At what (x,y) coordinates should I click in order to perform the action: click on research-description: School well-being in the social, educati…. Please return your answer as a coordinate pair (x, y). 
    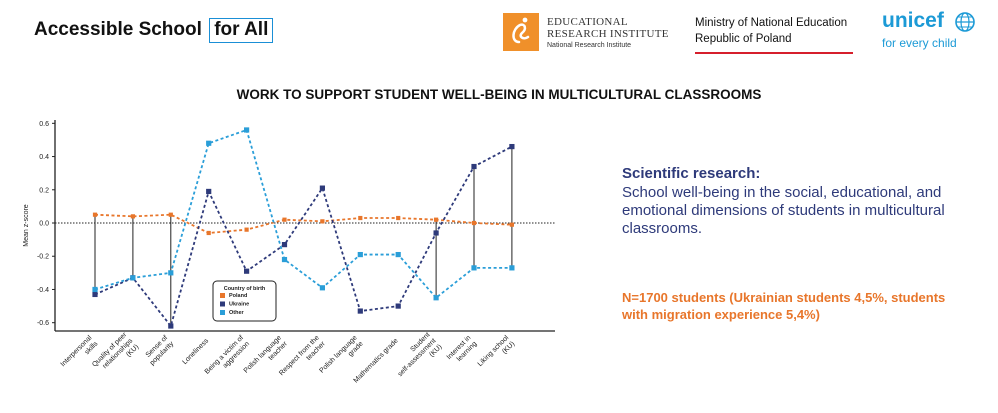
    Looking at the image, I should click on (783, 210).